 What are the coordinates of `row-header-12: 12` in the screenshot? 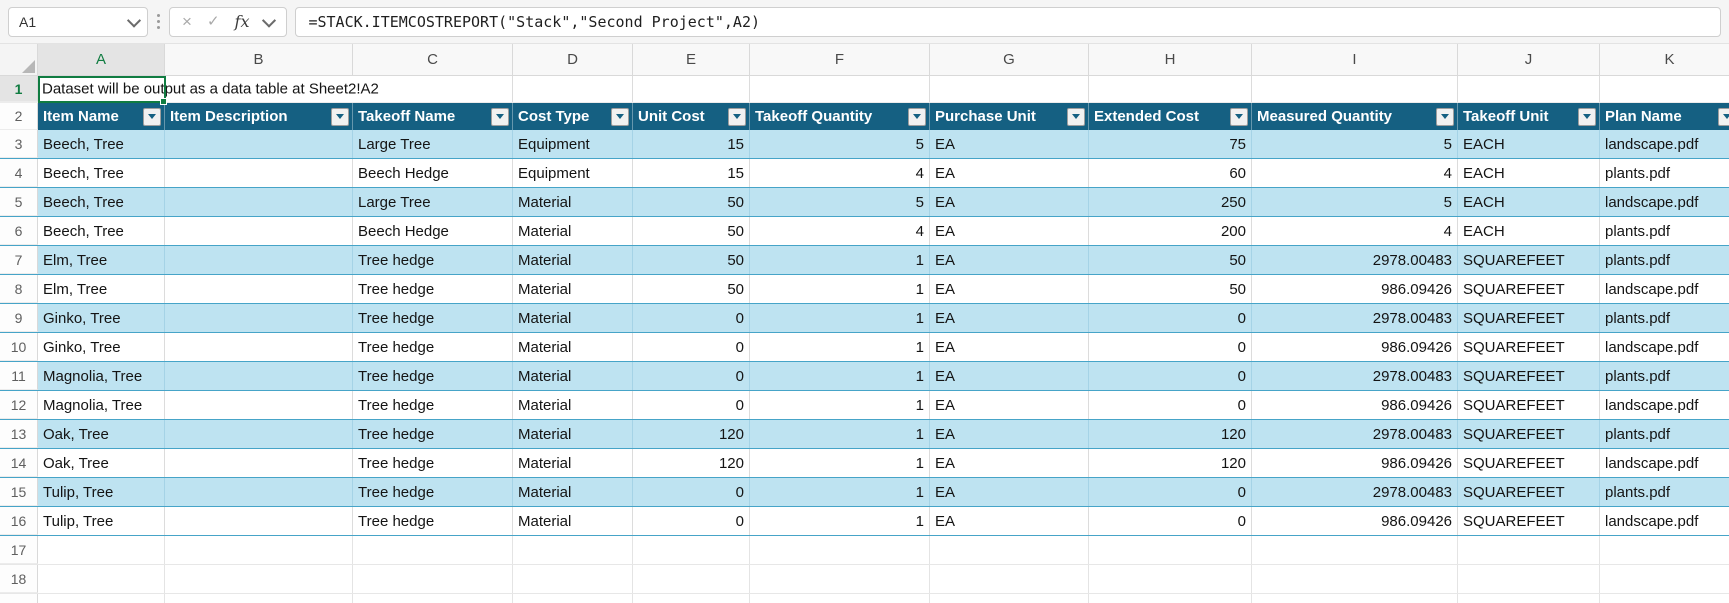 It's located at (19, 405).